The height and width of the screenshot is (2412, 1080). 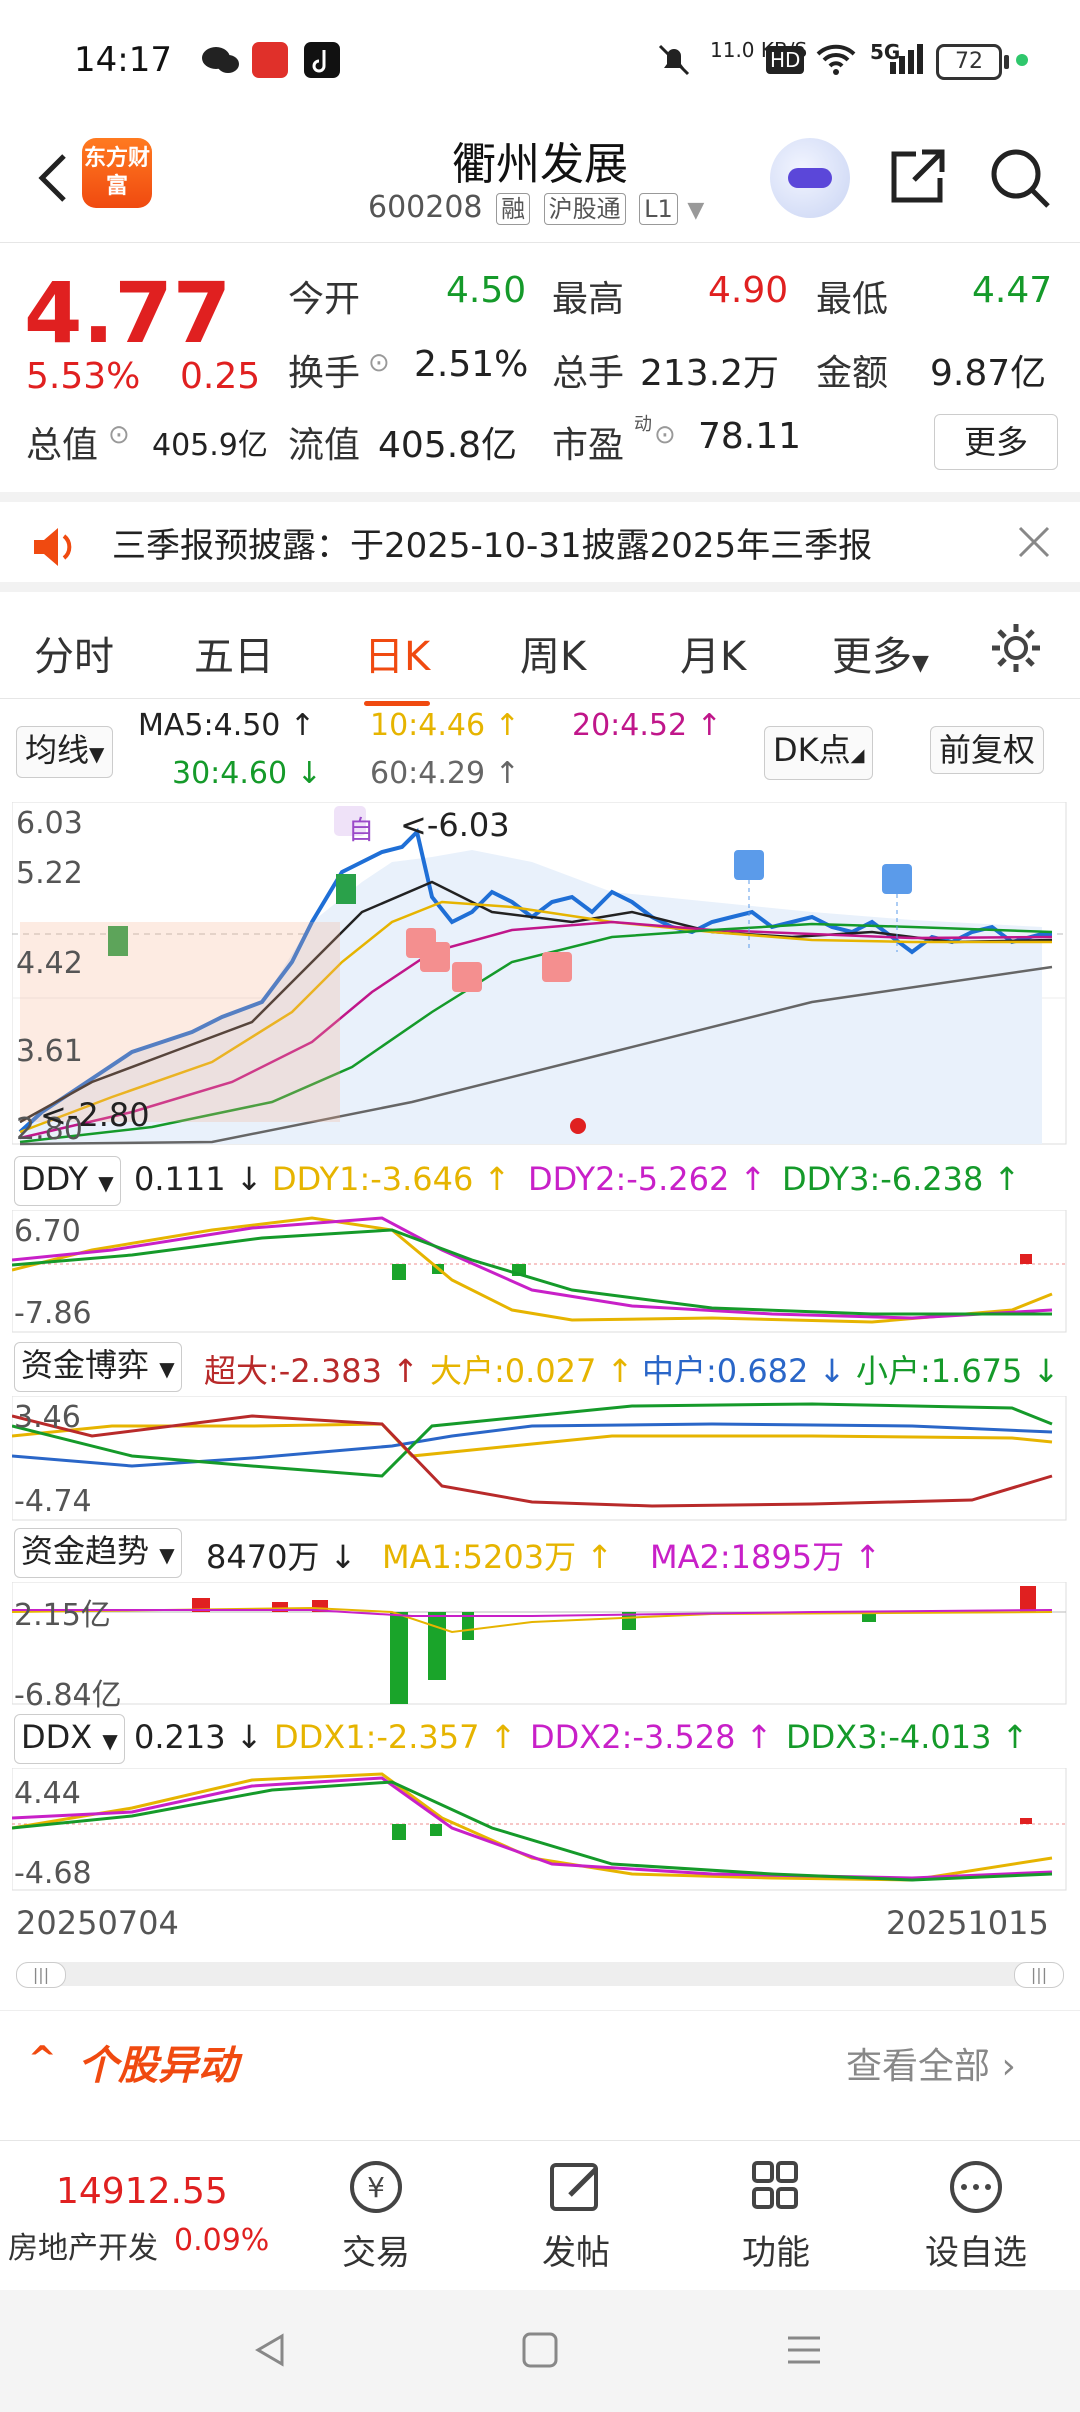 What do you see at coordinates (123, 60) in the screenshot?
I see `clock: 14:17` at bounding box center [123, 60].